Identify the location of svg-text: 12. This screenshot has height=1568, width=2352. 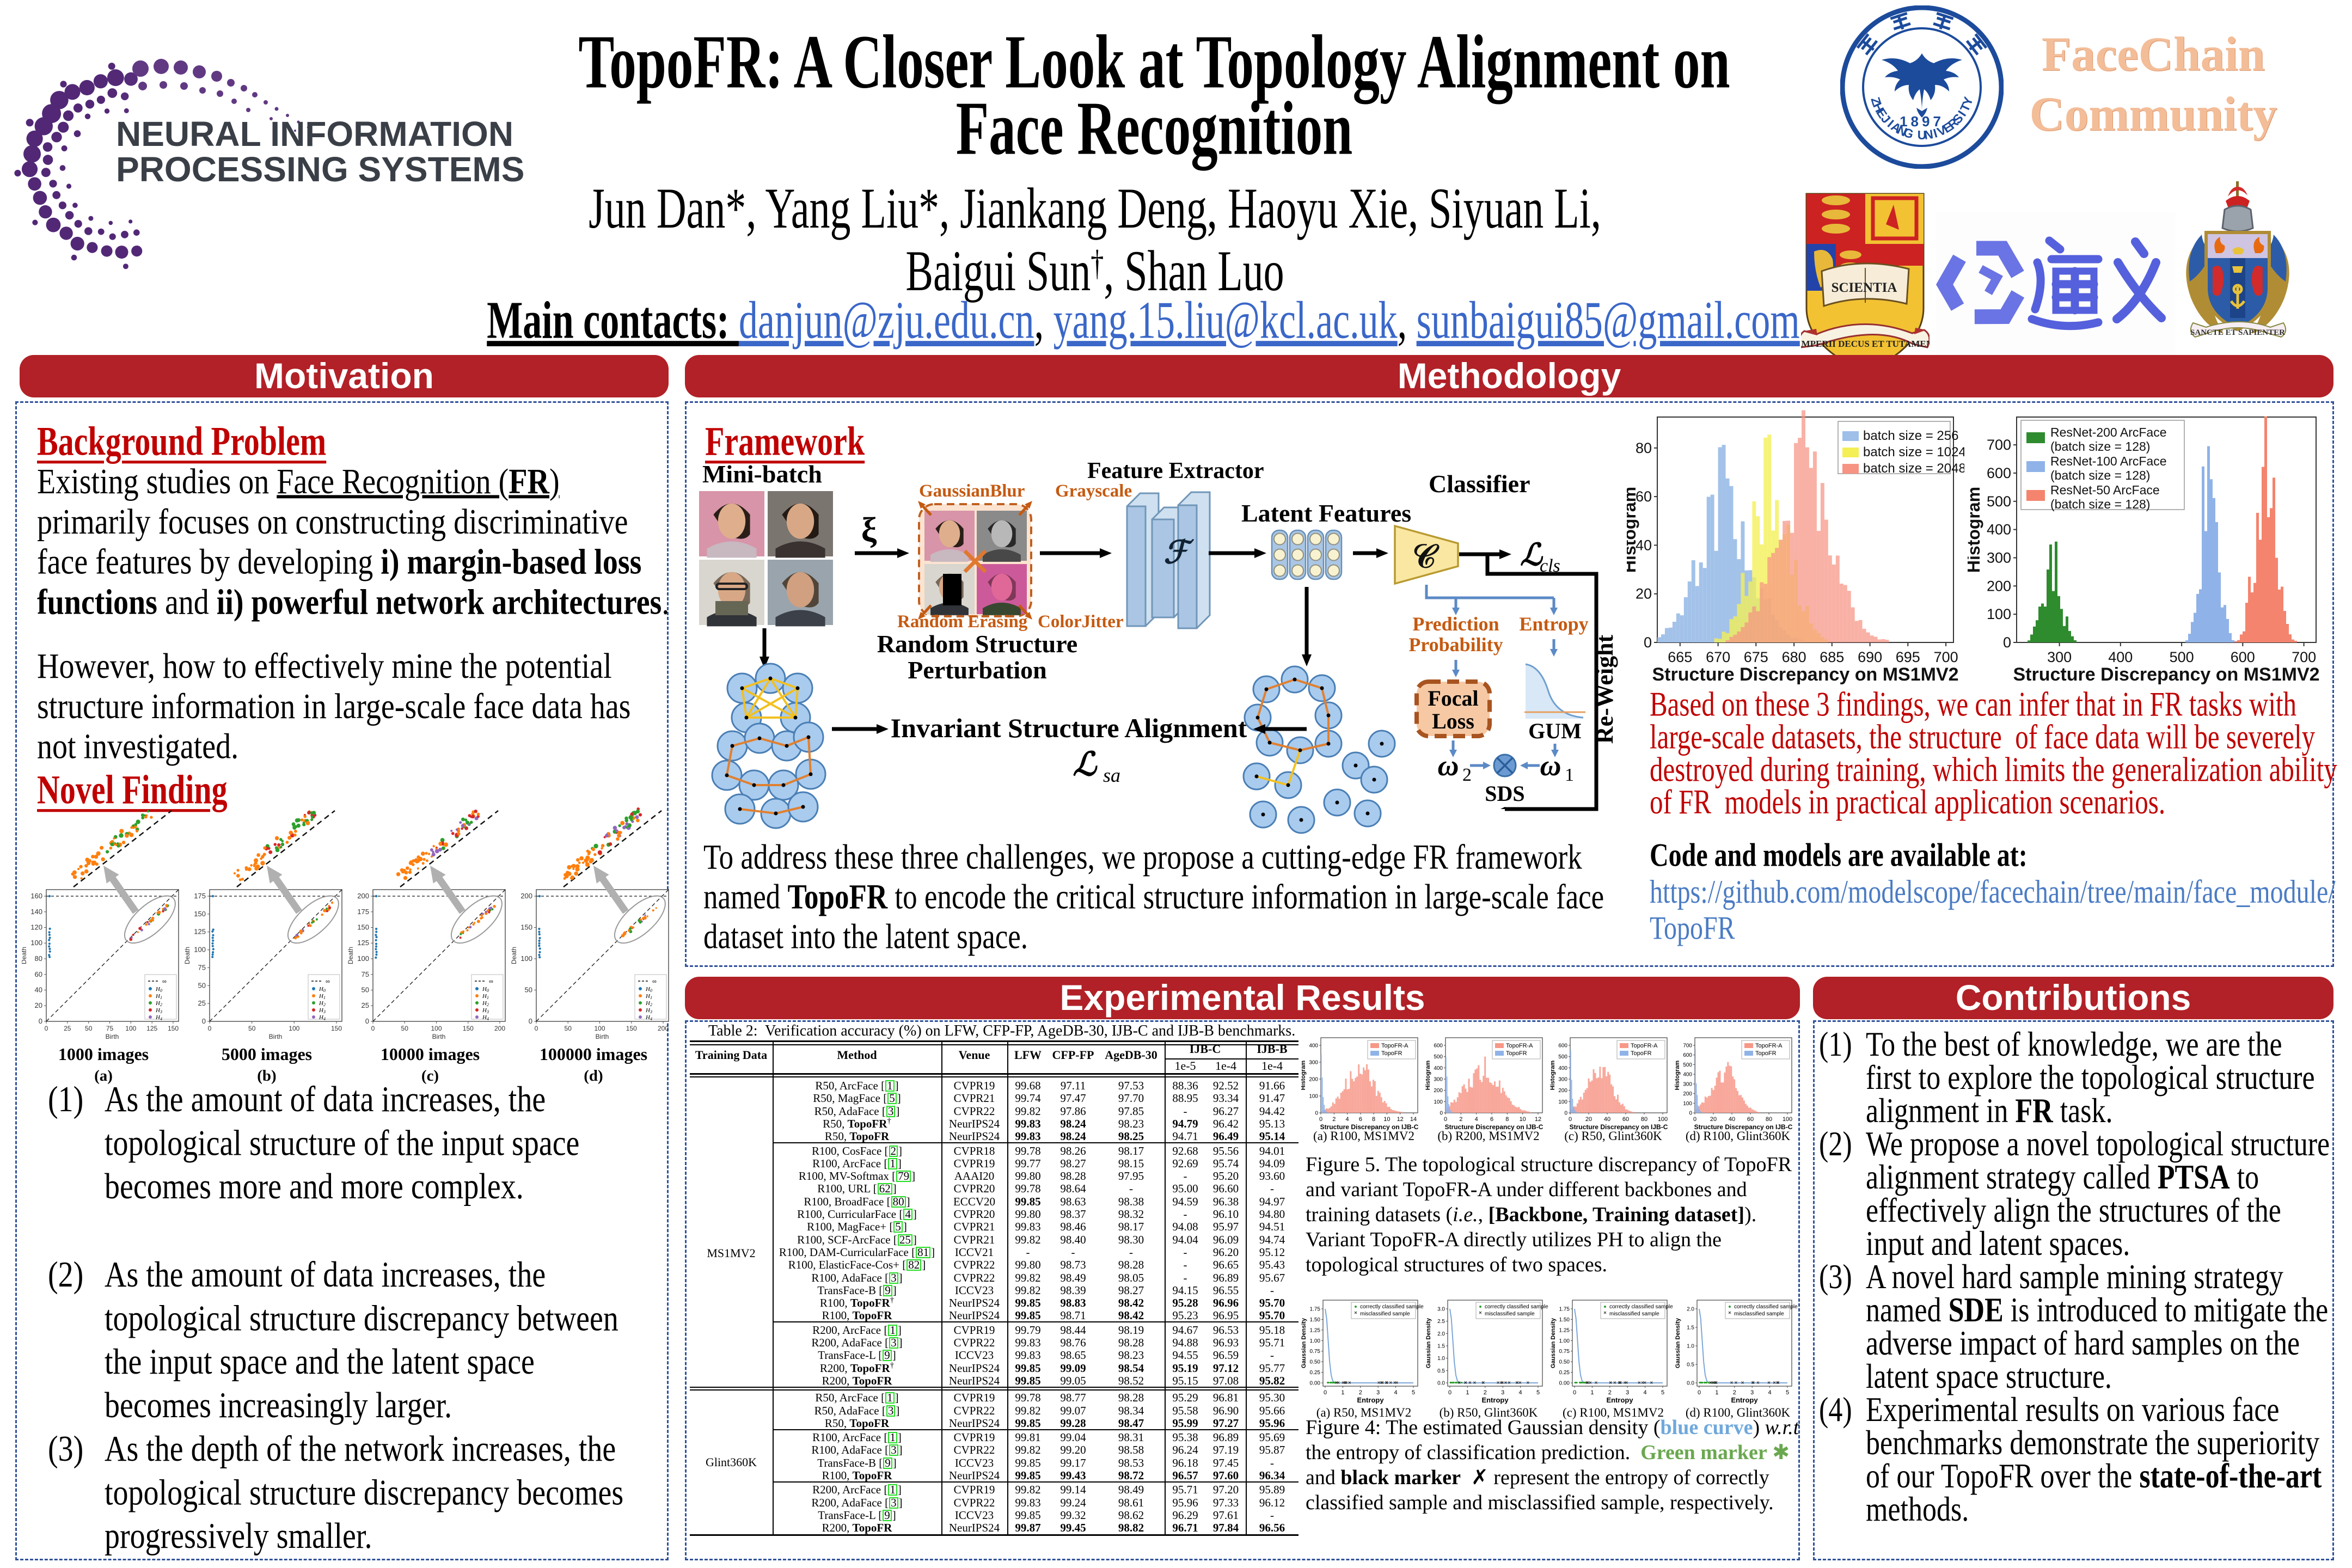
(1538, 1119).